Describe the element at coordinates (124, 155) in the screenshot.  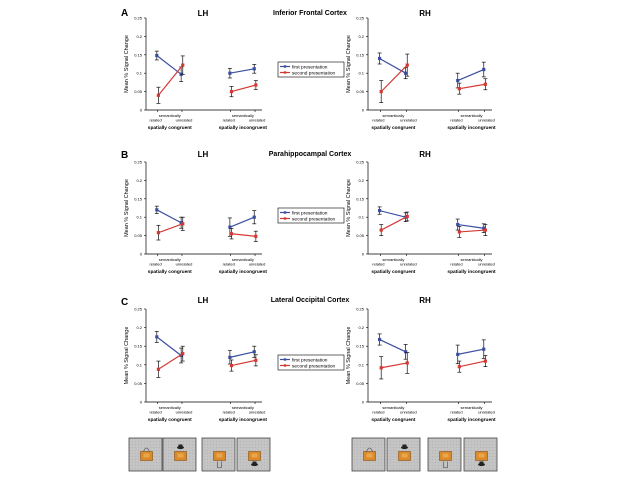
I see `section-letter-b: B` at that location.